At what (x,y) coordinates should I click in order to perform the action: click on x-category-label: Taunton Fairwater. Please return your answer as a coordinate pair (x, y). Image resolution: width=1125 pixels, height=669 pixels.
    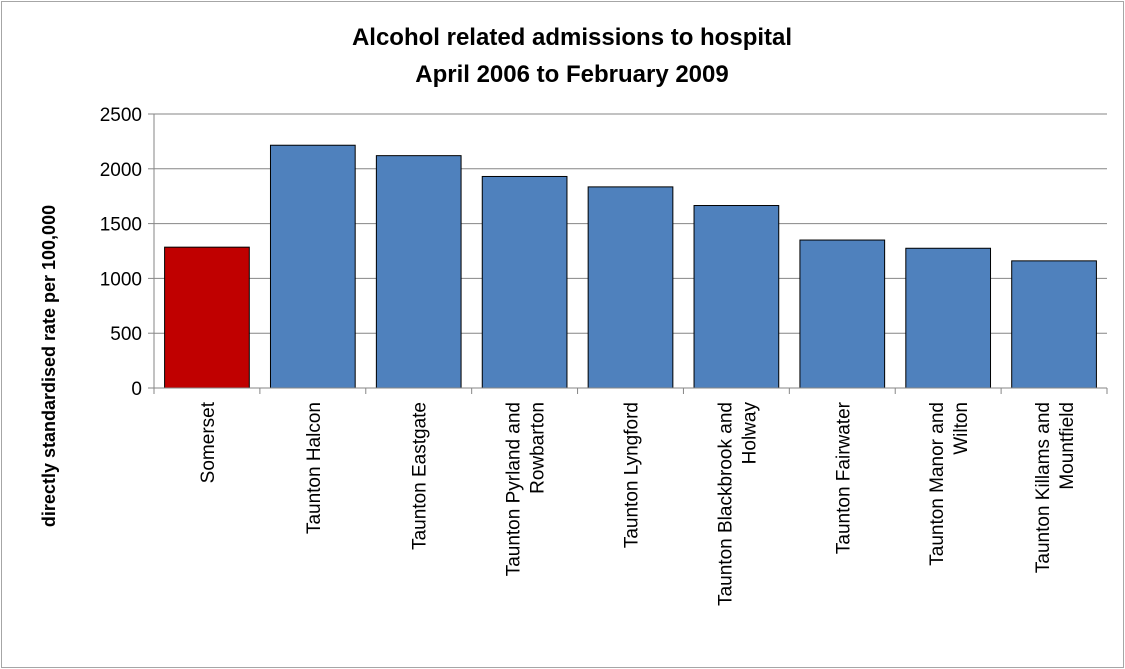
    Looking at the image, I should click on (843, 477).